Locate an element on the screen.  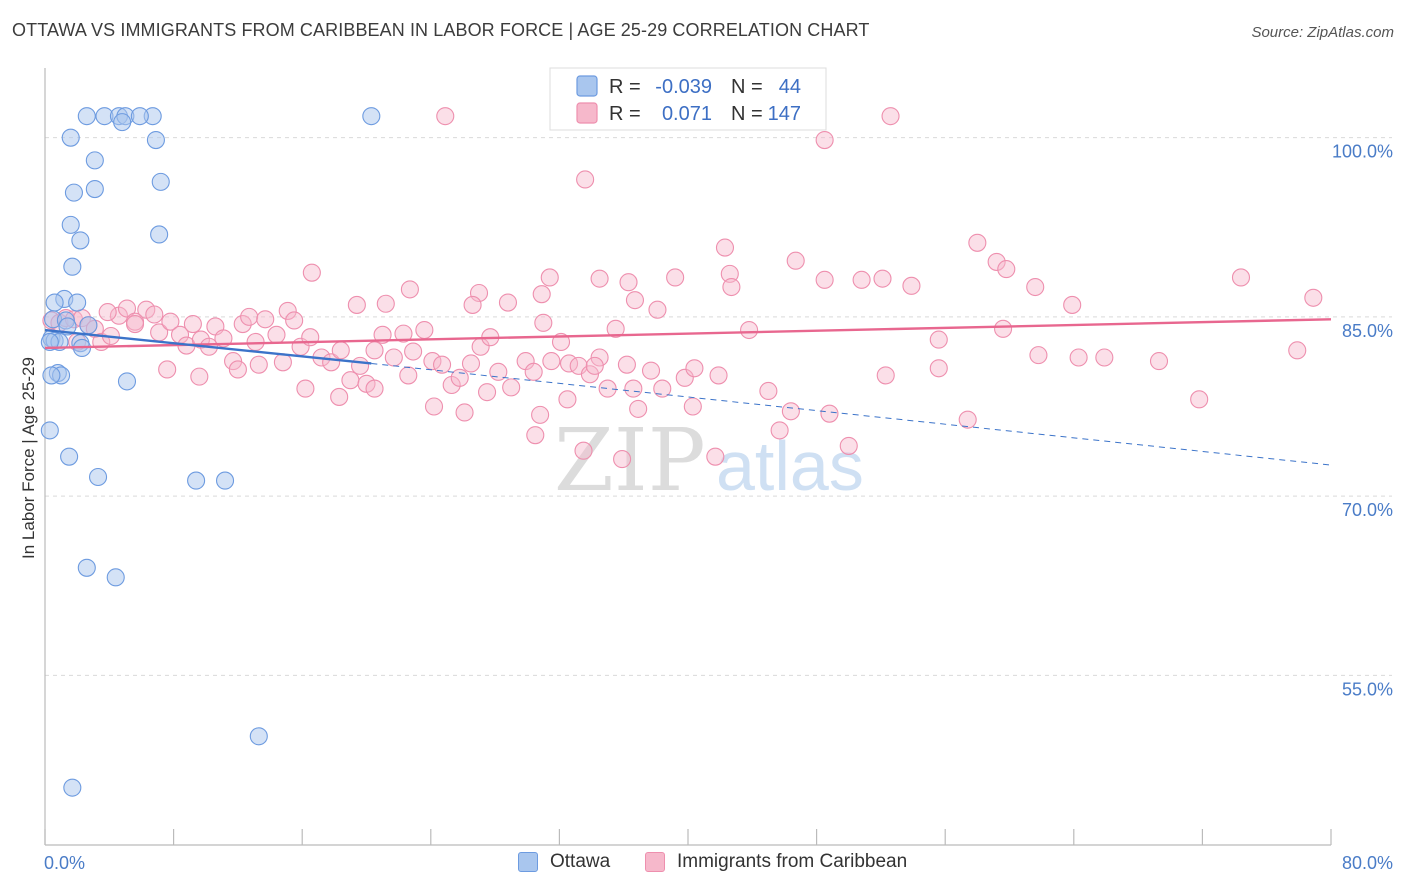
legend-r-label-1: R = is located at coordinates (625, 87).